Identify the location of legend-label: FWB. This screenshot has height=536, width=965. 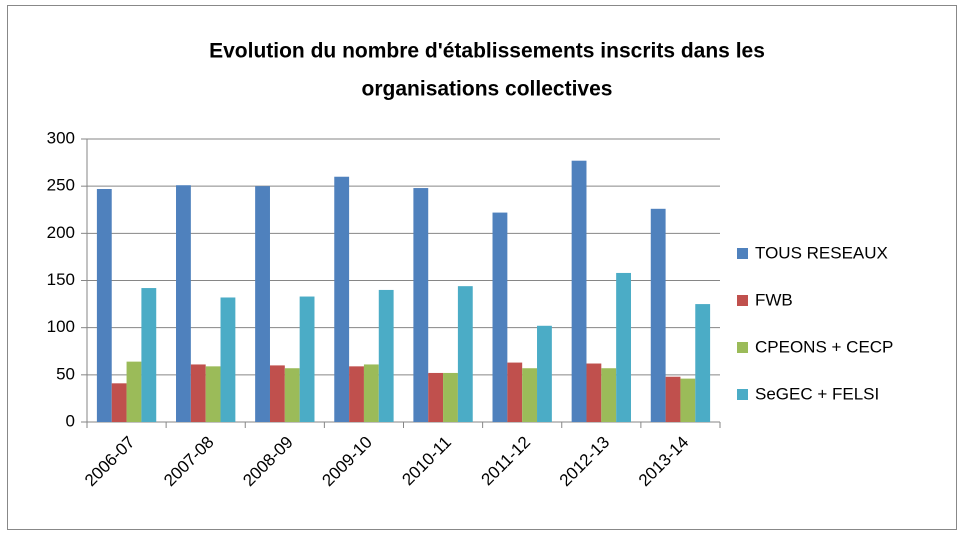
(774, 299).